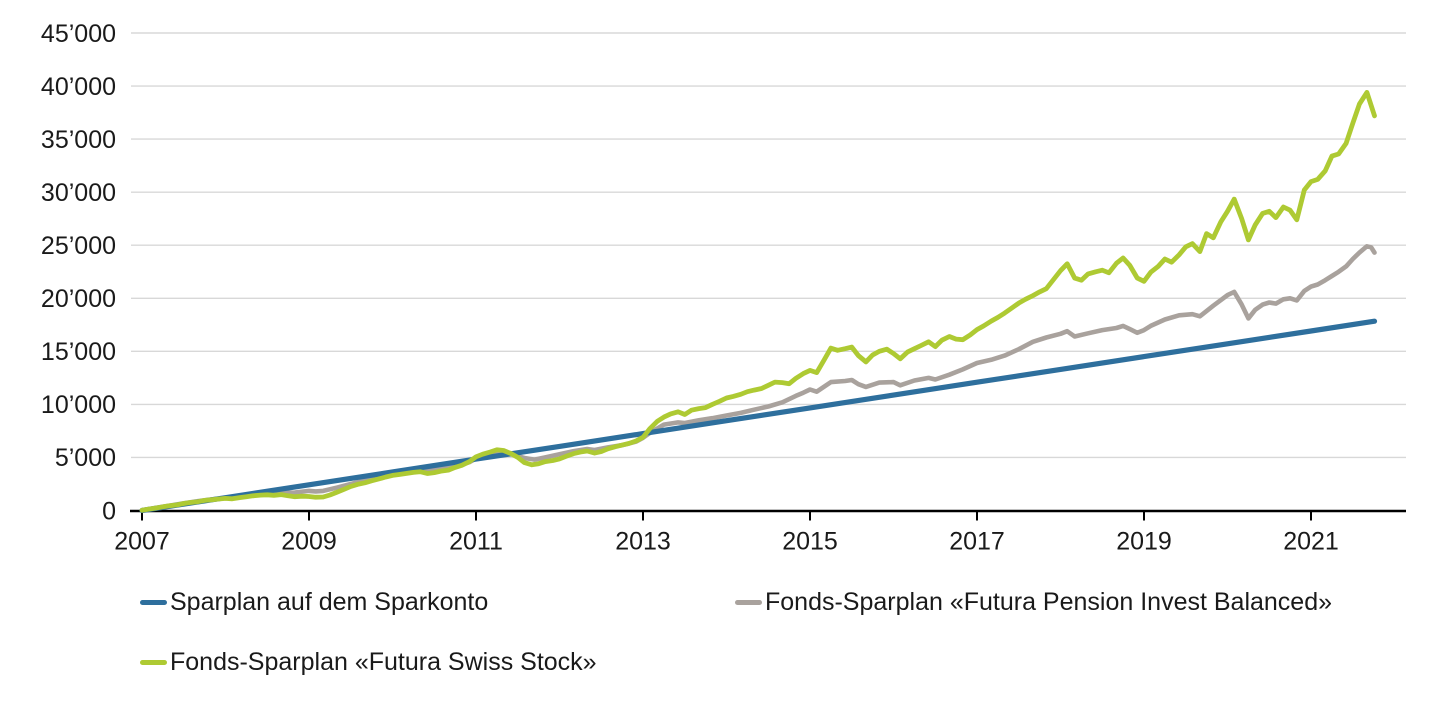 The width and height of the screenshot is (1440, 720). Describe the element at coordinates (142, 542) in the screenshot. I see `svg-text: 2007` at that location.